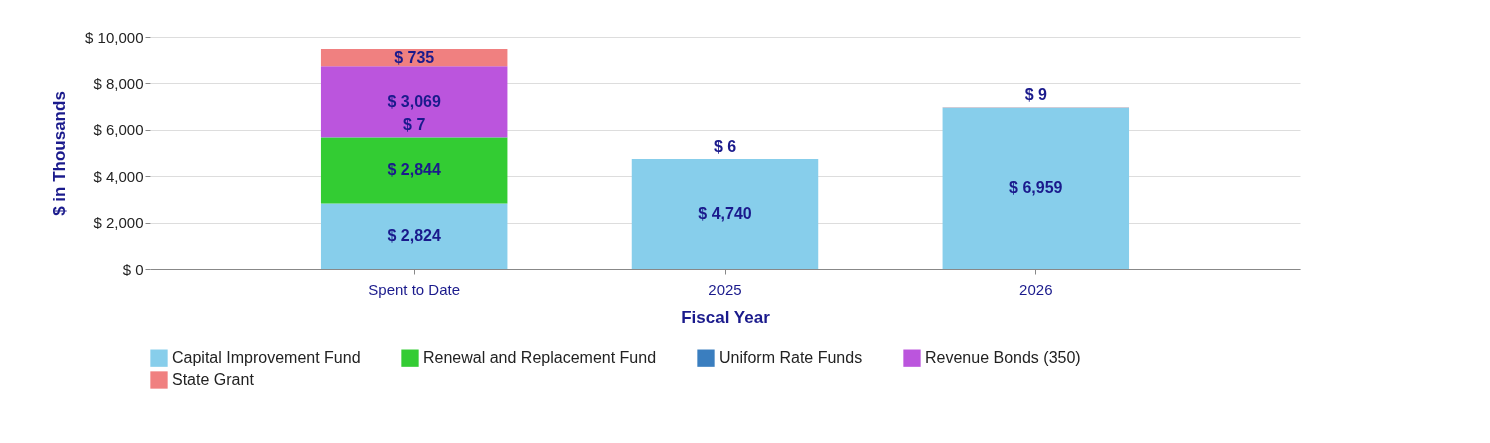 The image size is (1490, 443). I want to click on y-tick-label: $ 8,000, so click(118, 83).